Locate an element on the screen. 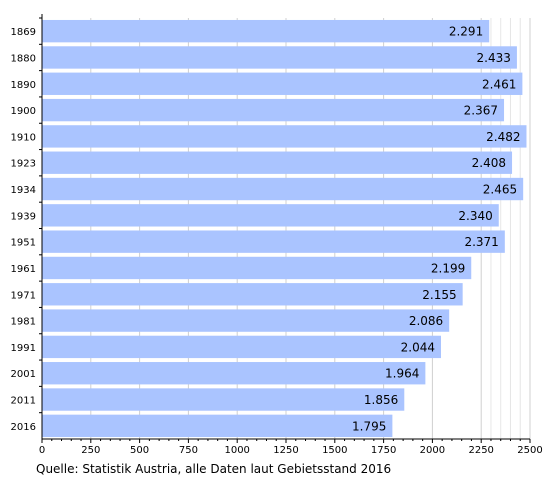 The height and width of the screenshot is (480, 550). bar-2011 is located at coordinates (223, 399).